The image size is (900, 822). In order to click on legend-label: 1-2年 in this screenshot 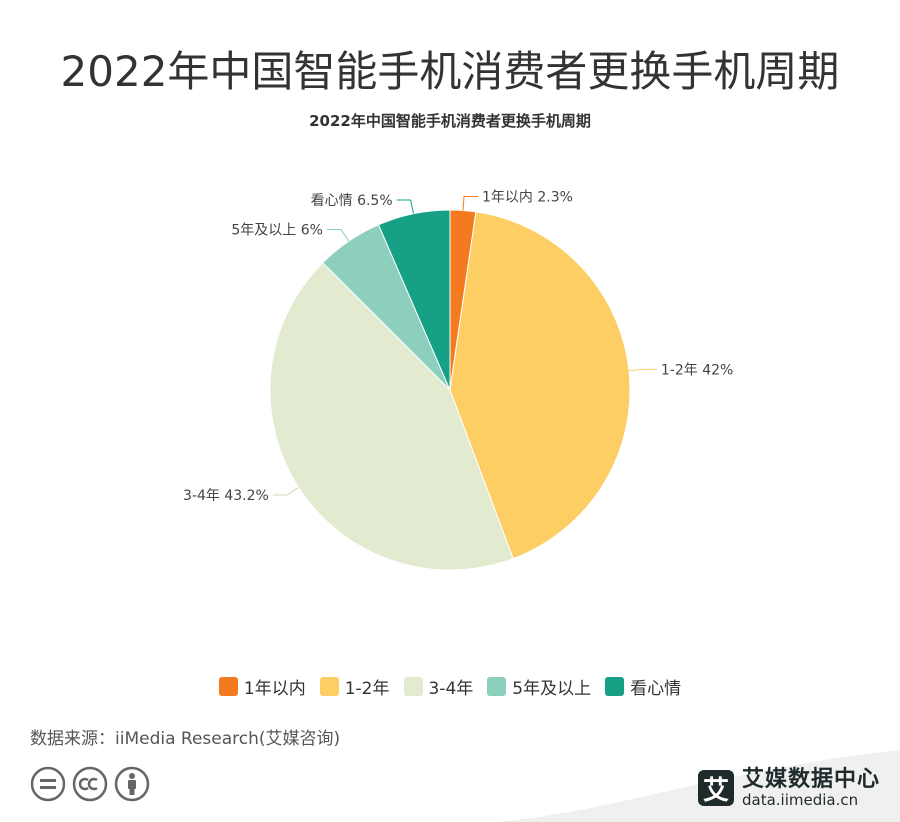, I will do `click(367, 689)`.